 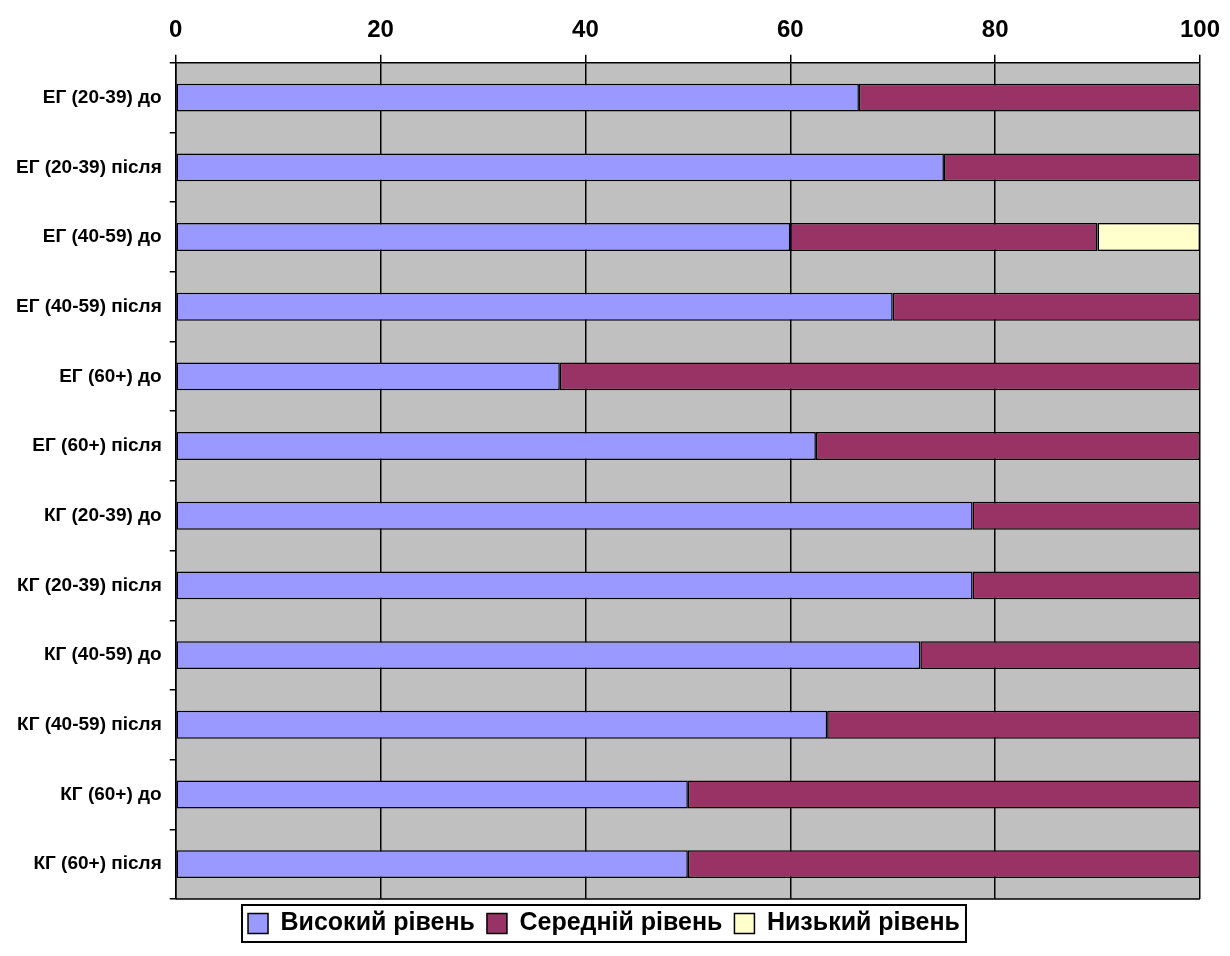 What do you see at coordinates (88, 305) in the screenshot?
I see `y-tick-label: ЕГ (40-59) після` at bounding box center [88, 305].